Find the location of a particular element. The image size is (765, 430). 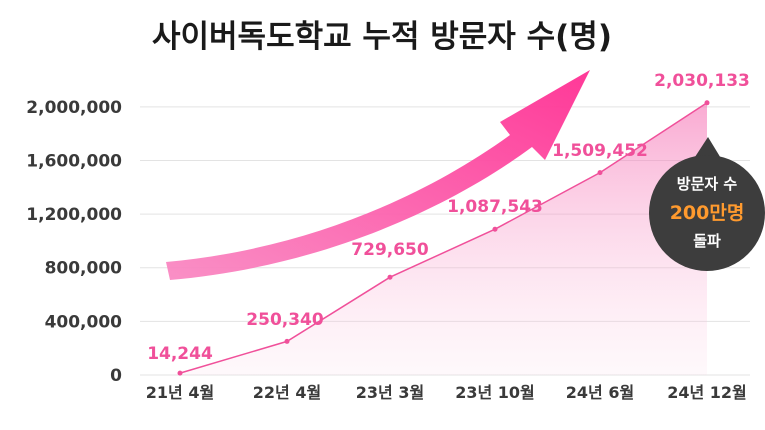

y-tick-label: 1,600,000 is located at coordinates (74, 161).